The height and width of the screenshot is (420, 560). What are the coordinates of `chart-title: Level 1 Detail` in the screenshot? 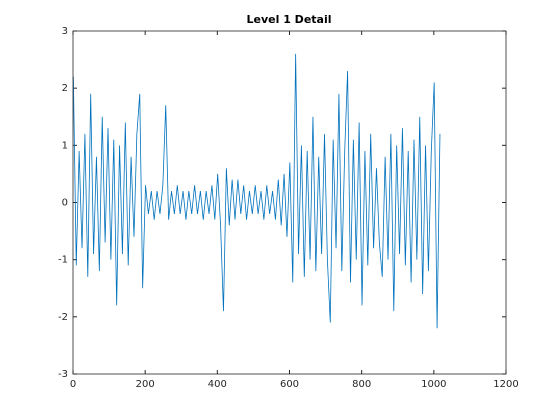 It's located at (289, 19).